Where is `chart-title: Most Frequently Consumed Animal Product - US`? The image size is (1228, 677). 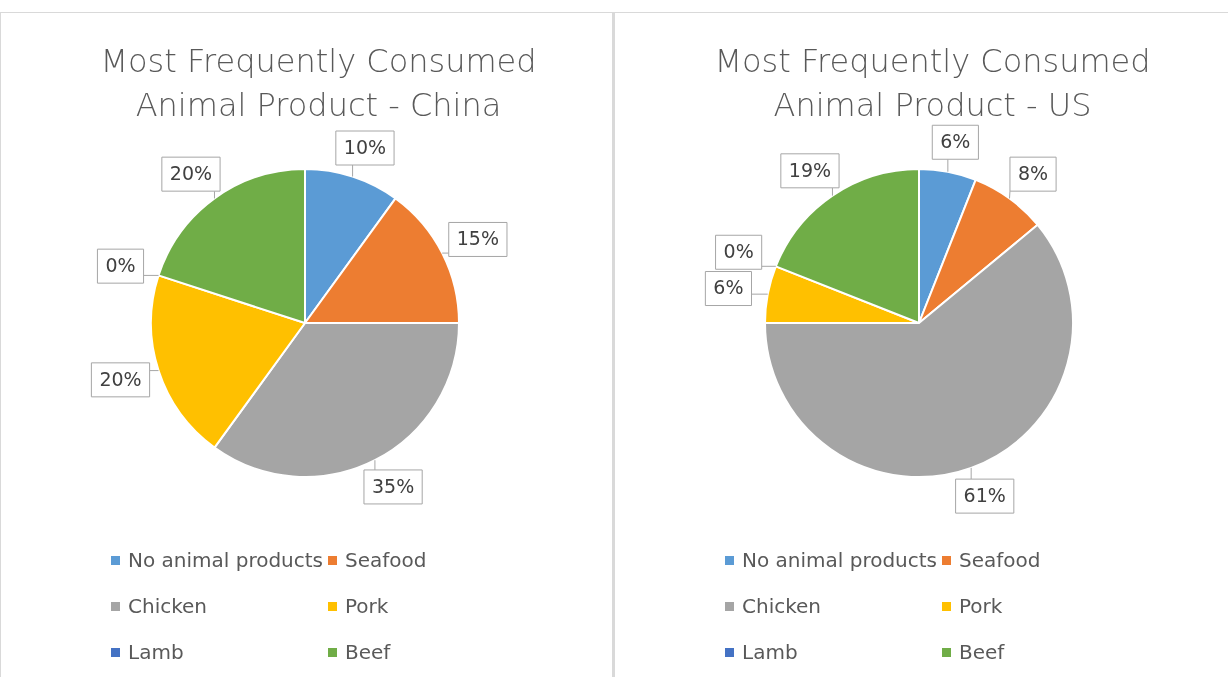
chart-title: Most Frequently Consumed Animal Product - US is located at coordinates (932, 83).